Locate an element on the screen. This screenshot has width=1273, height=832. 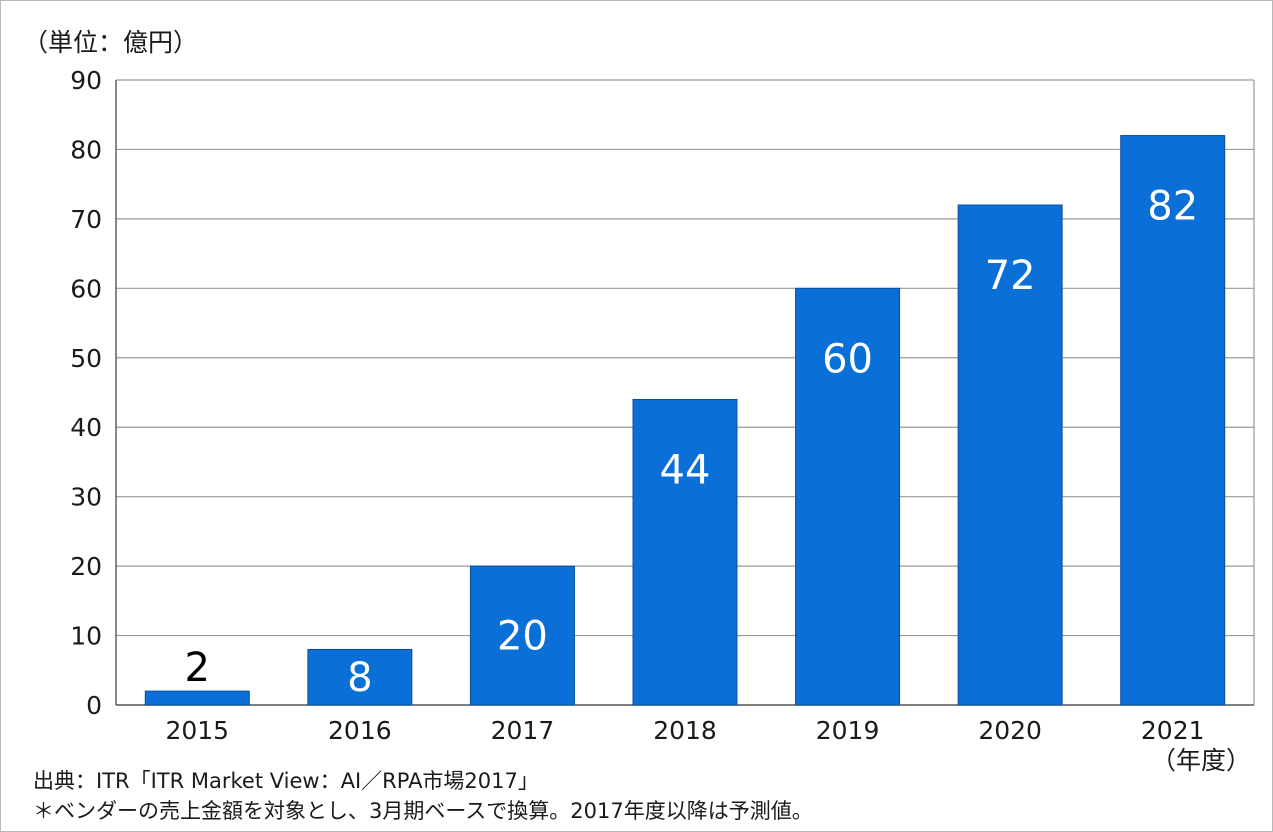
y-tick-label: 20 is located at coordinates (86, 566).